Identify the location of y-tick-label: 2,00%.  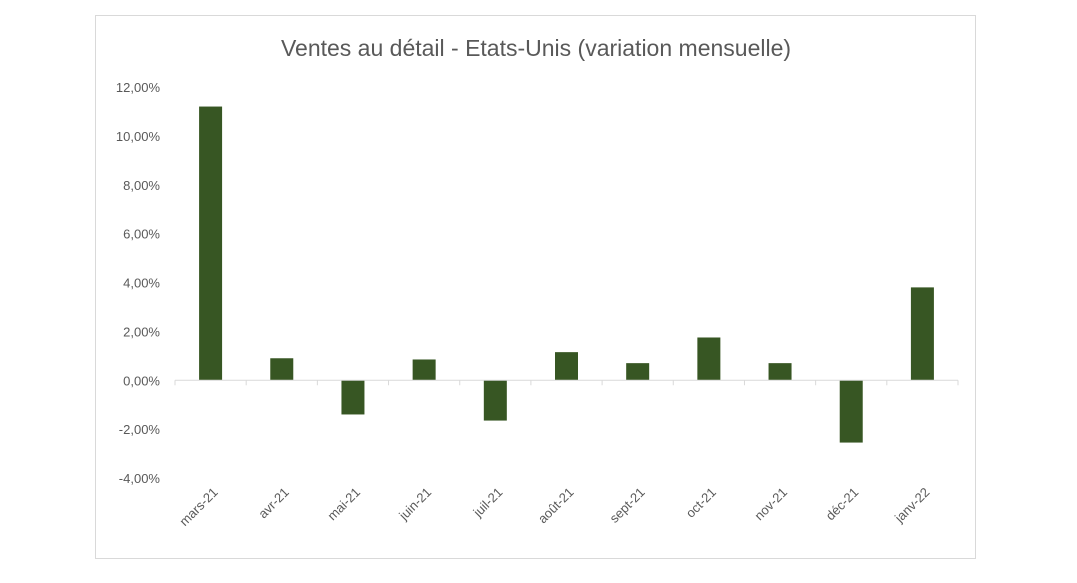
(141, 331).